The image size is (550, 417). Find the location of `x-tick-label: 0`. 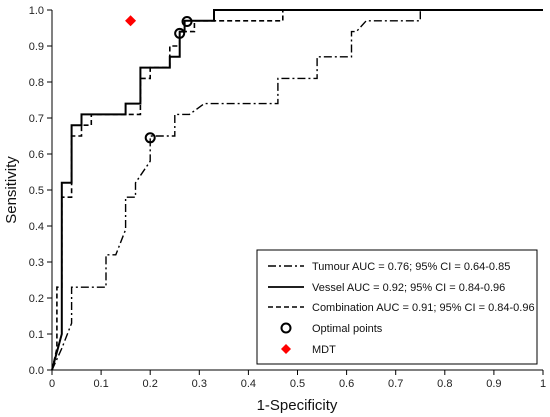

x-tick-label: 0 is located at coordinates (52, 384).